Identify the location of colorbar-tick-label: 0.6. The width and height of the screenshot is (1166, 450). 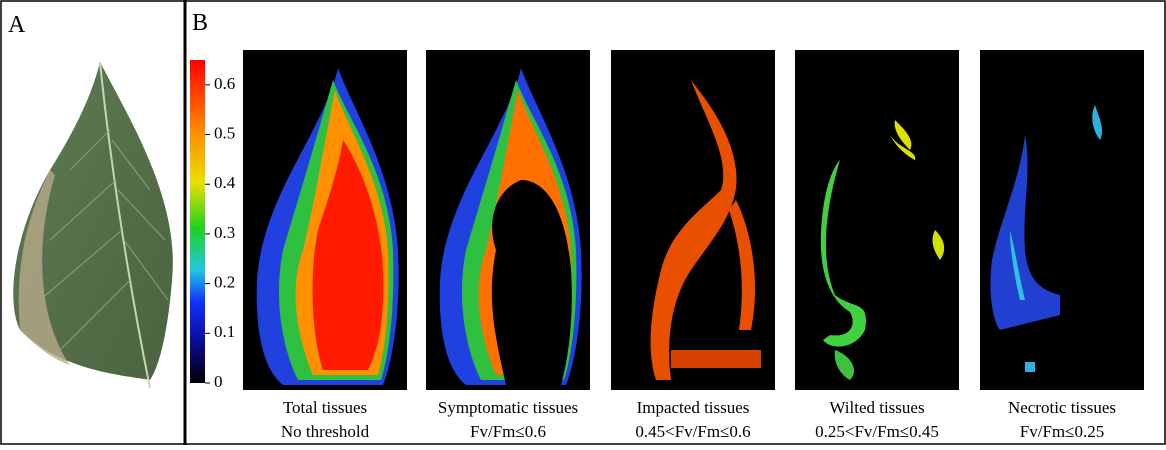
(224, 83).